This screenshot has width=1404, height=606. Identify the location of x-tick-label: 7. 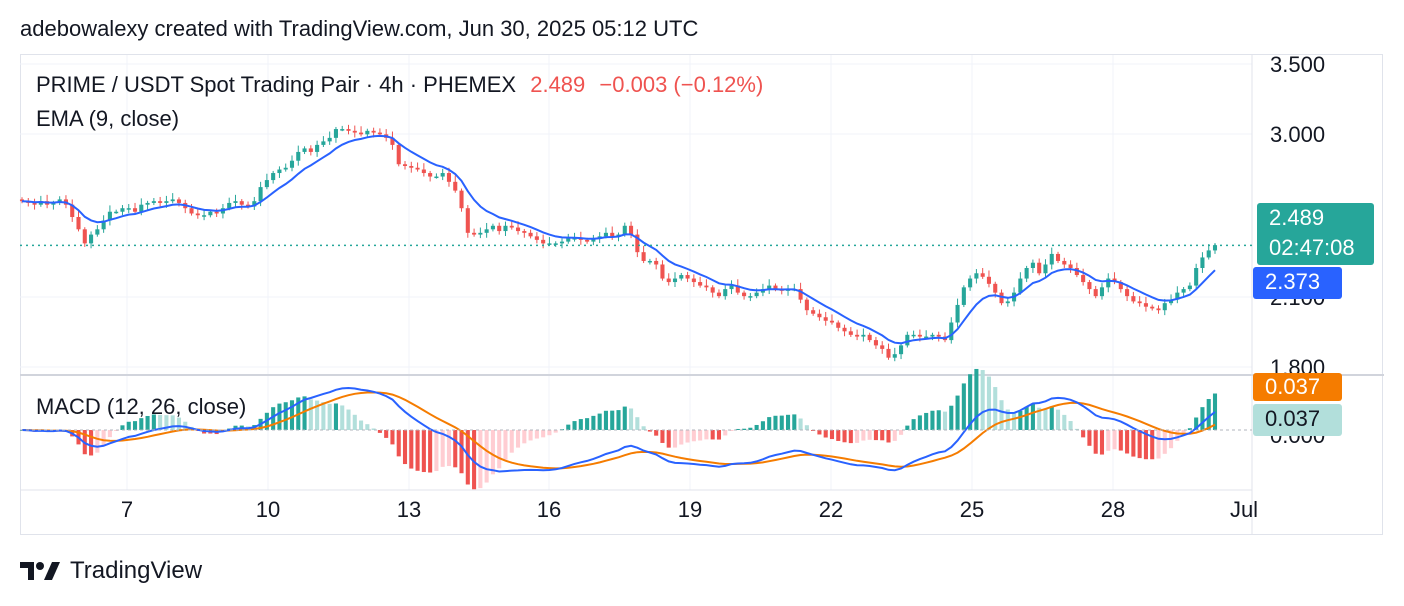
(127, 509).